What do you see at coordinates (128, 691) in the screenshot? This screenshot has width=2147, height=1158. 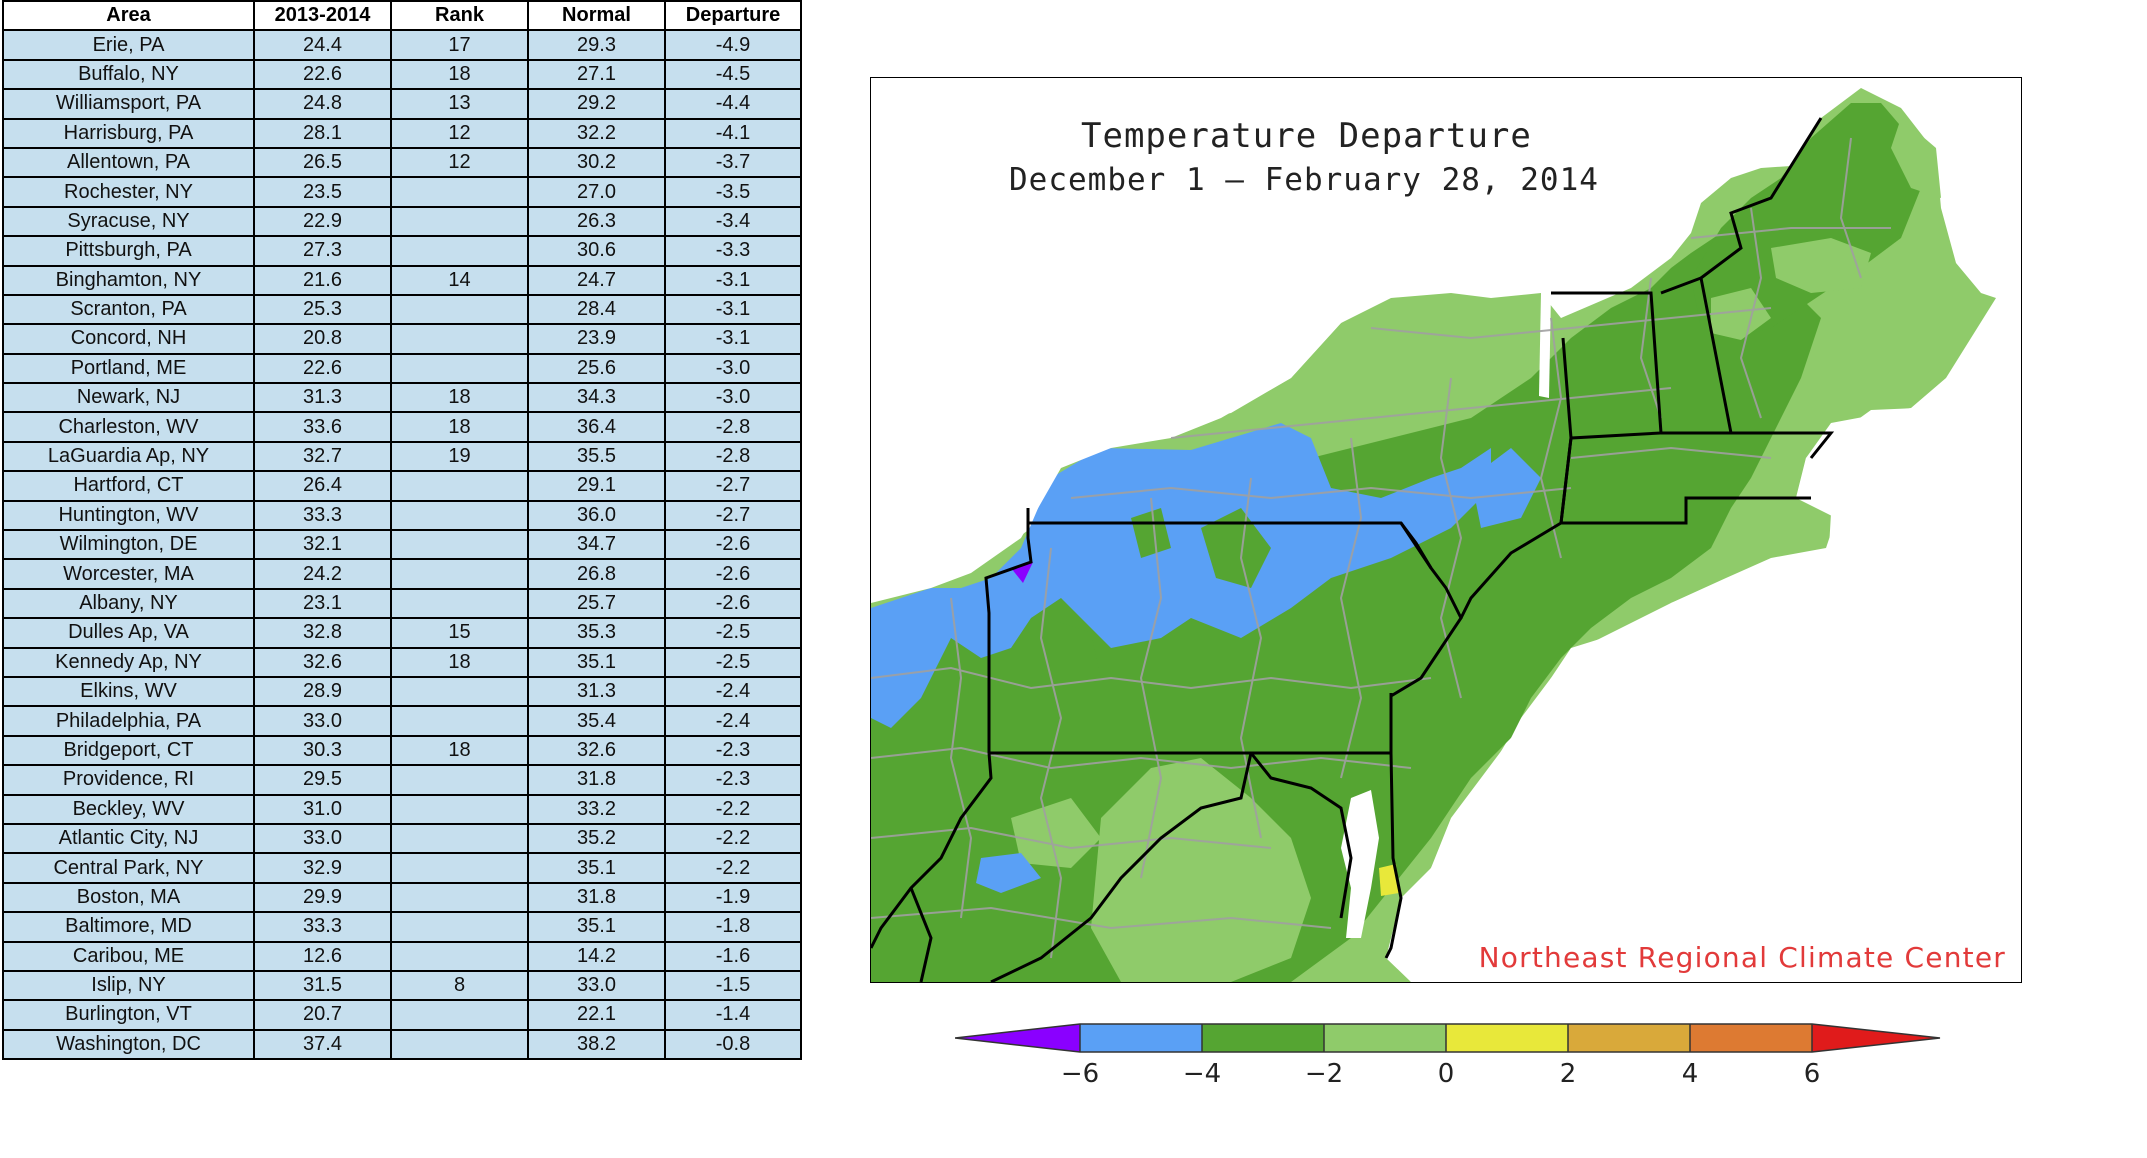 I see `cell-area: Elkins, WV` at bounding box center [128, 691].